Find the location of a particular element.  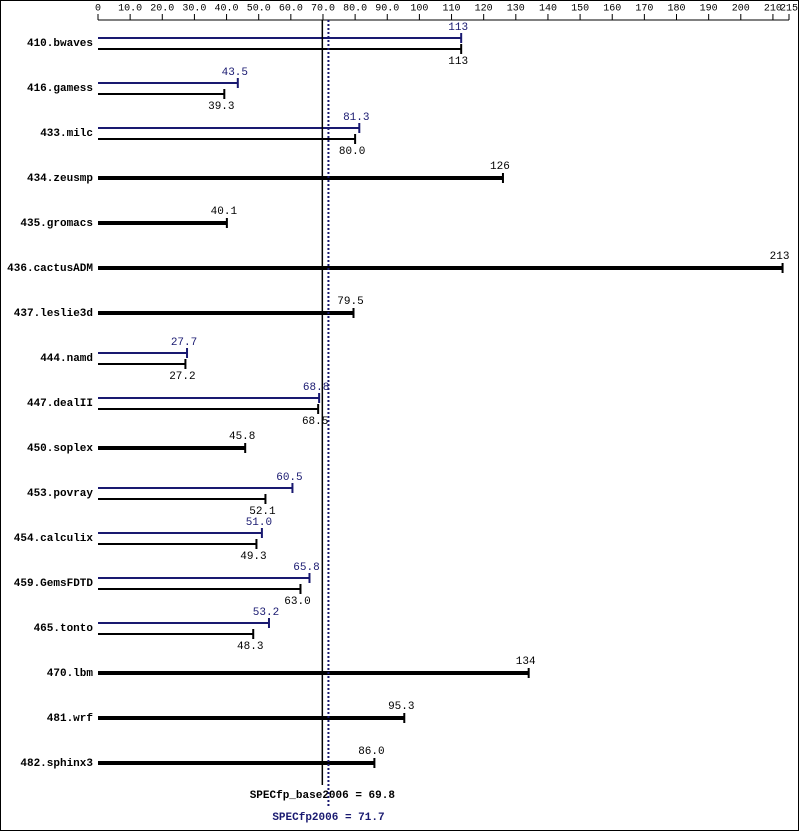

value-label: 27.2 is located at coordinates (182, 377).